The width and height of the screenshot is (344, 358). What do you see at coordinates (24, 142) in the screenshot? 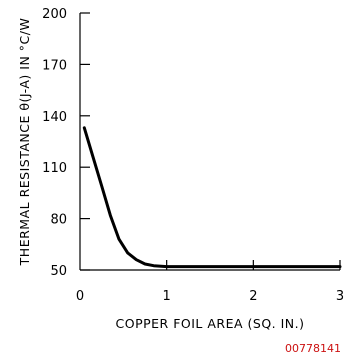
I see `y-axis-title: THERMAL RESISTANCE θ(J-A) IN °C/W` at bounding box center [24, 142].